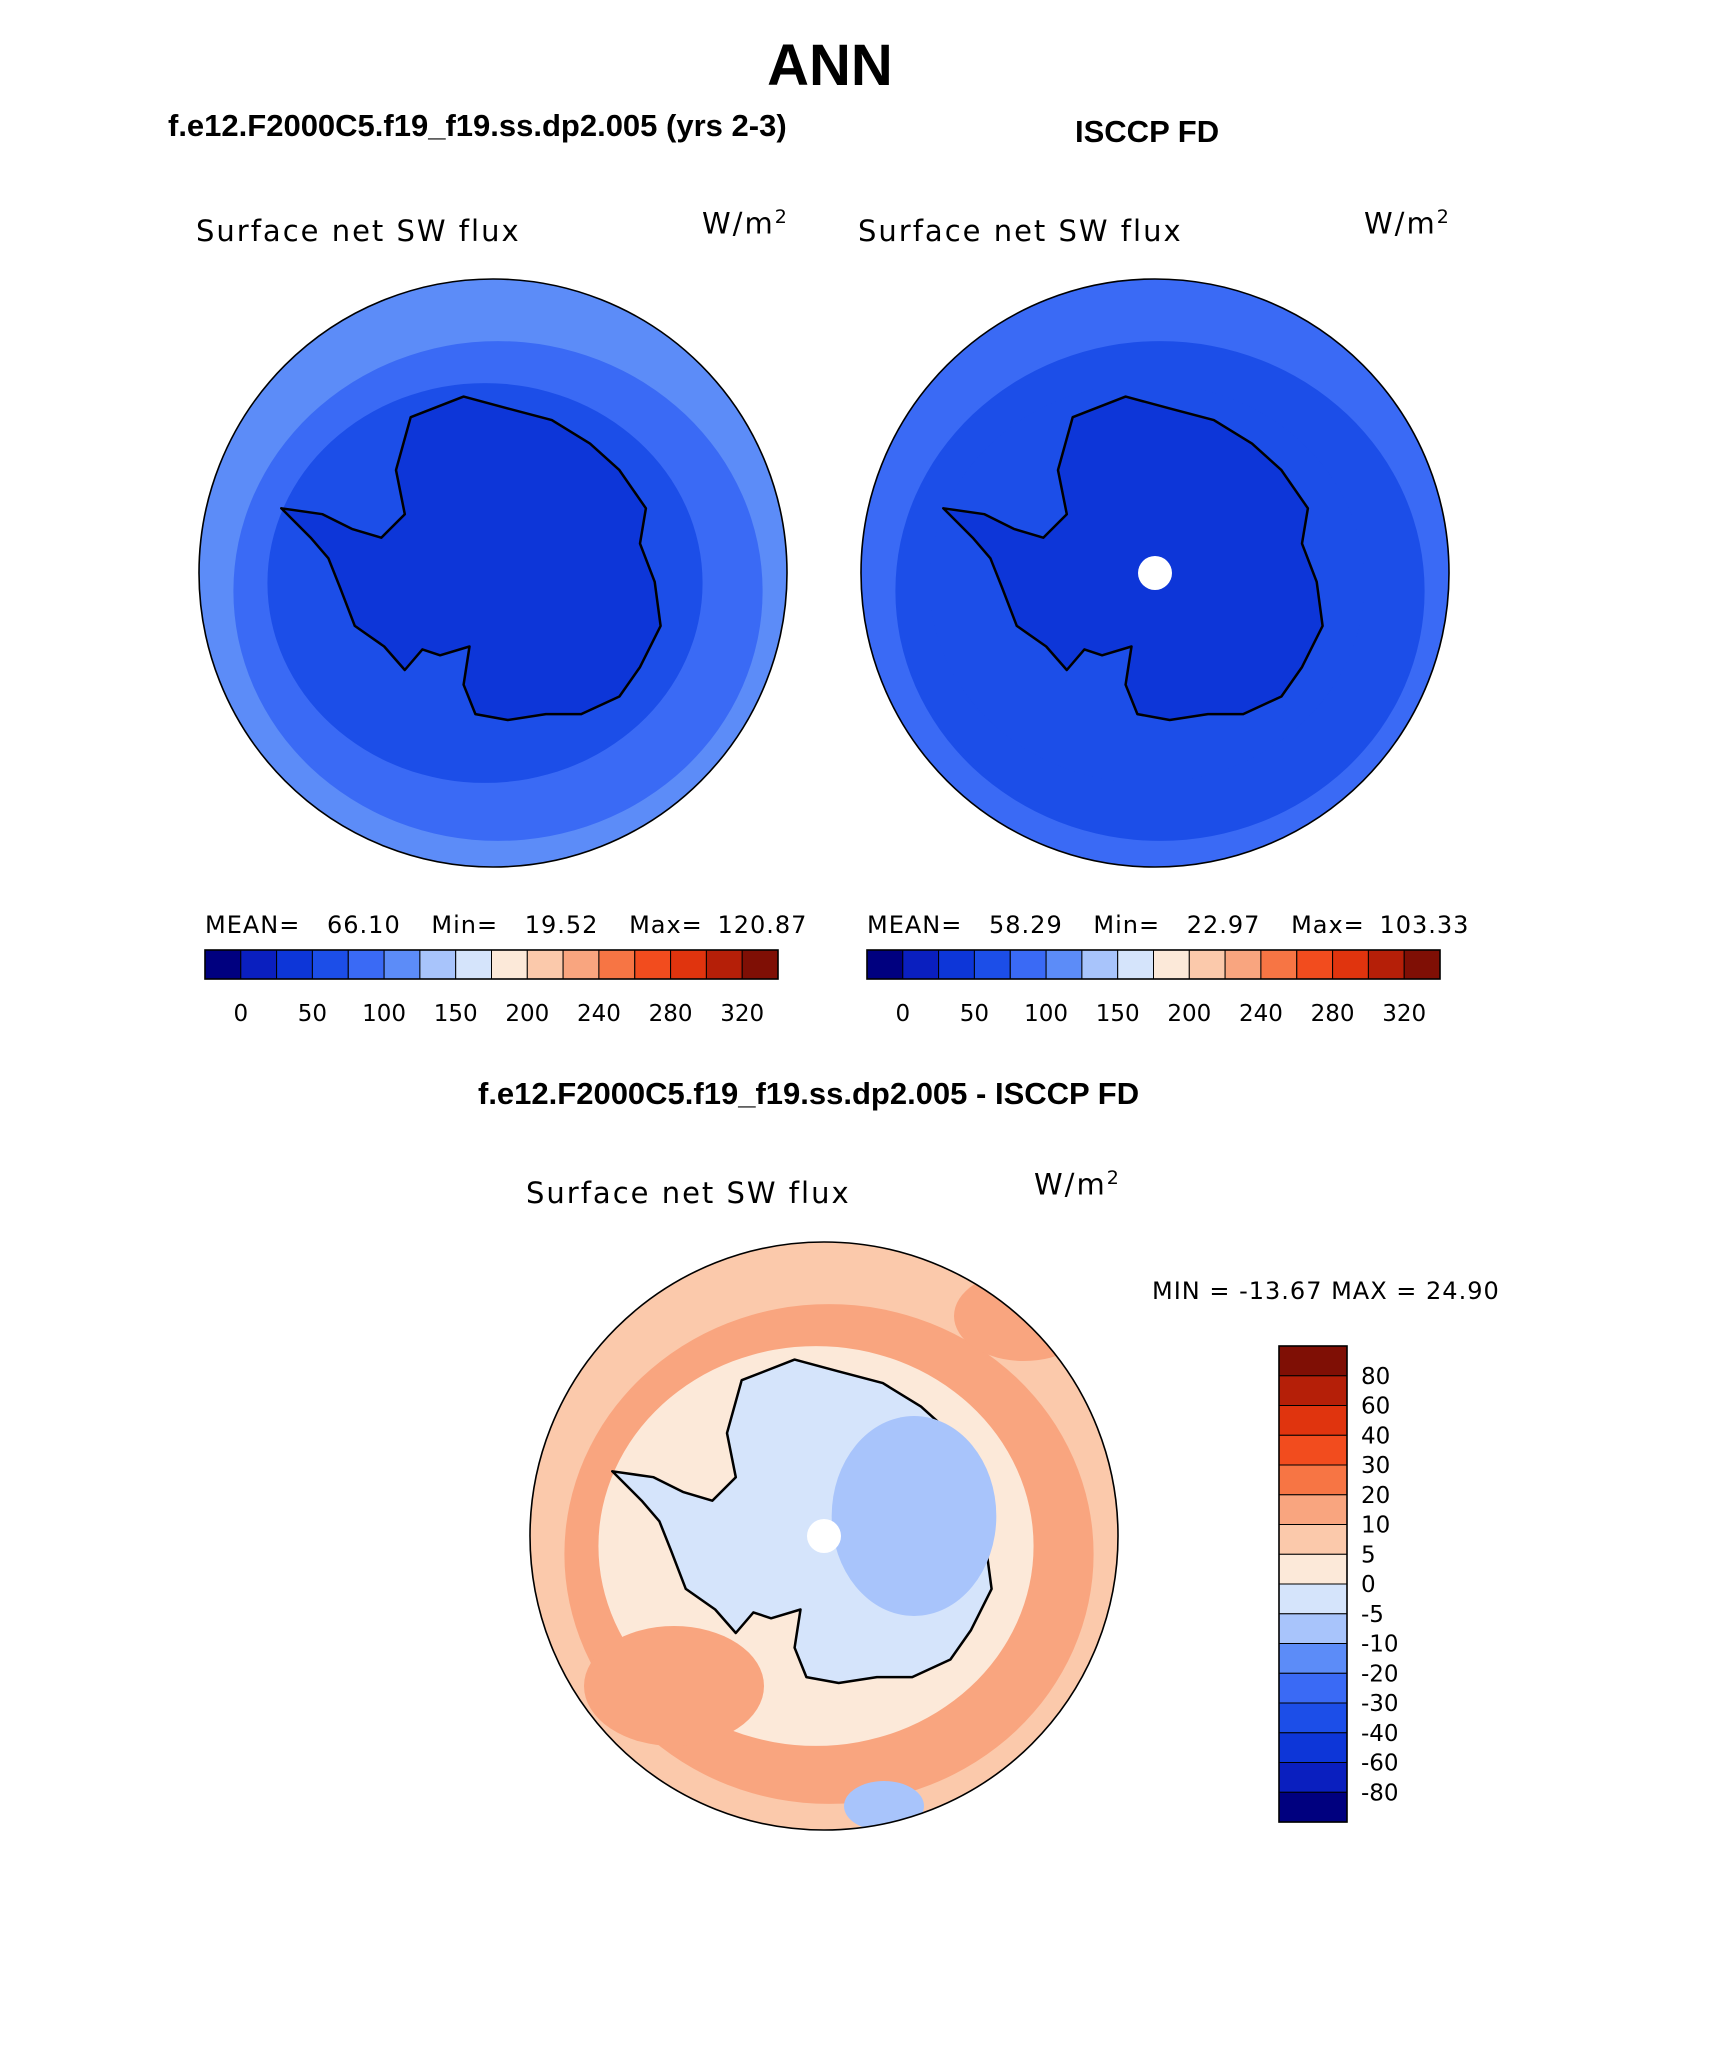 Image resolution: width=1710 pixels, height=2061 pixels. Describe the element at coordinates (1375, 1407) in the screenshot. I see `colorbar-tick-label: 60` at that location.